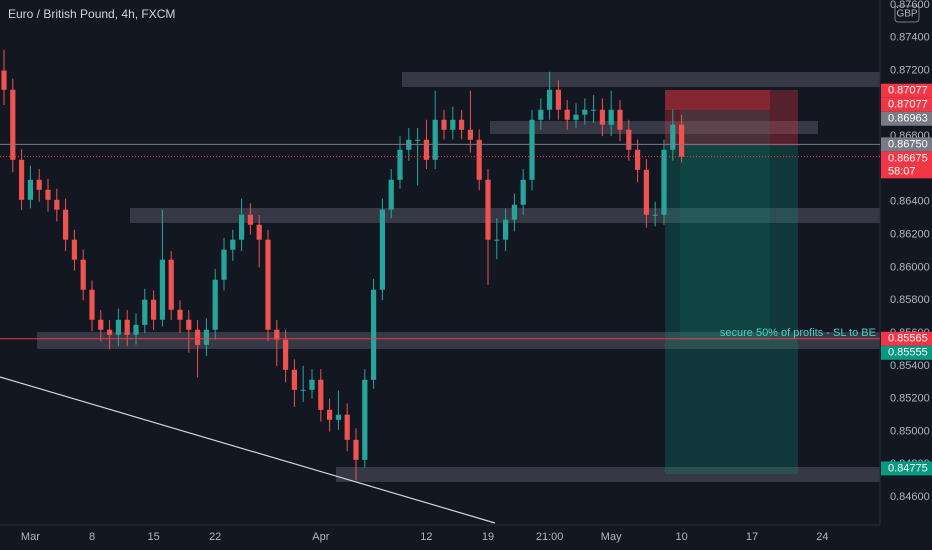 The height and width of the screenshot is (550, 932). What do you see at coordinates (550, 537) in the screenshot?
I see `x-tick-label: 21:00` at bounding box center [550, 537].